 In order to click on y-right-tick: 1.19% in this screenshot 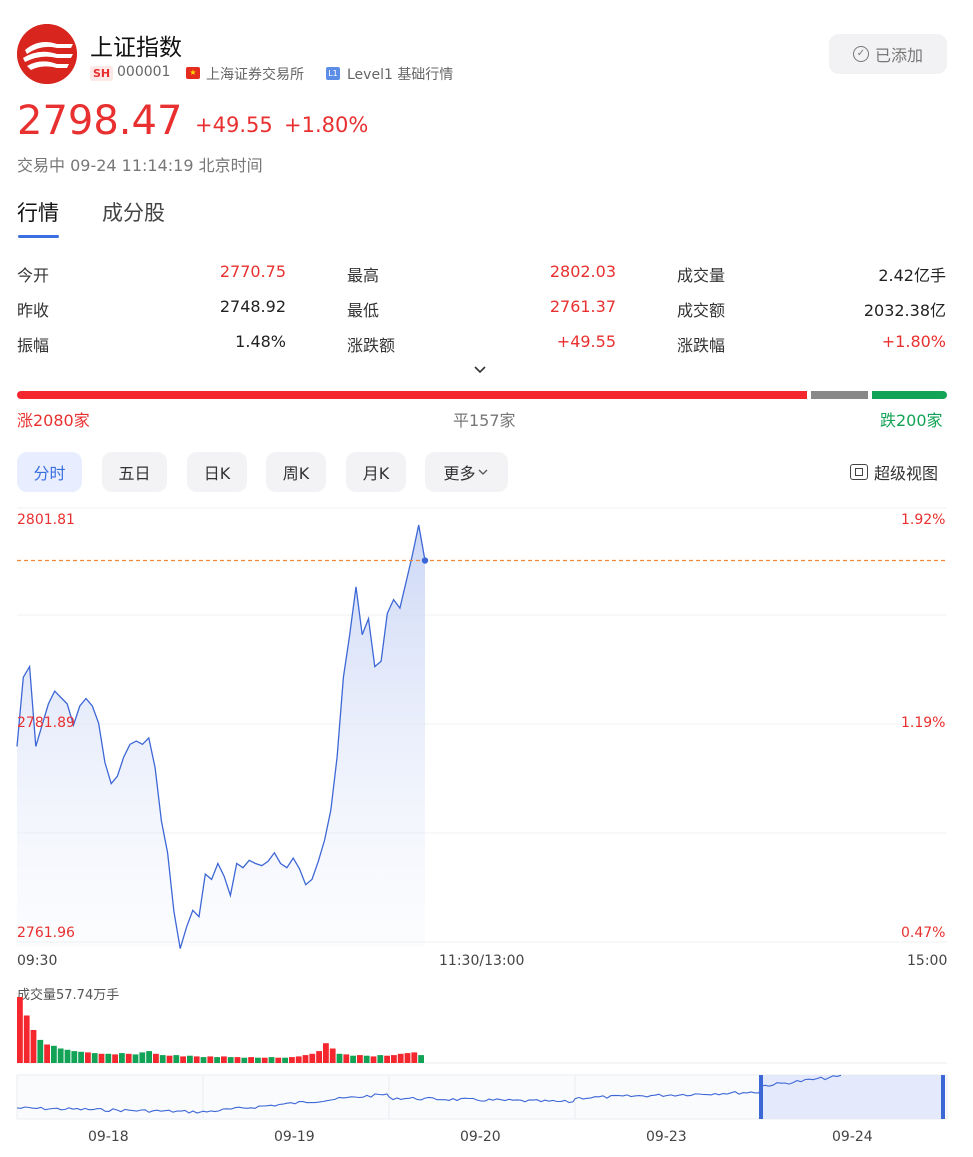, I will do `click(923, 723)`.